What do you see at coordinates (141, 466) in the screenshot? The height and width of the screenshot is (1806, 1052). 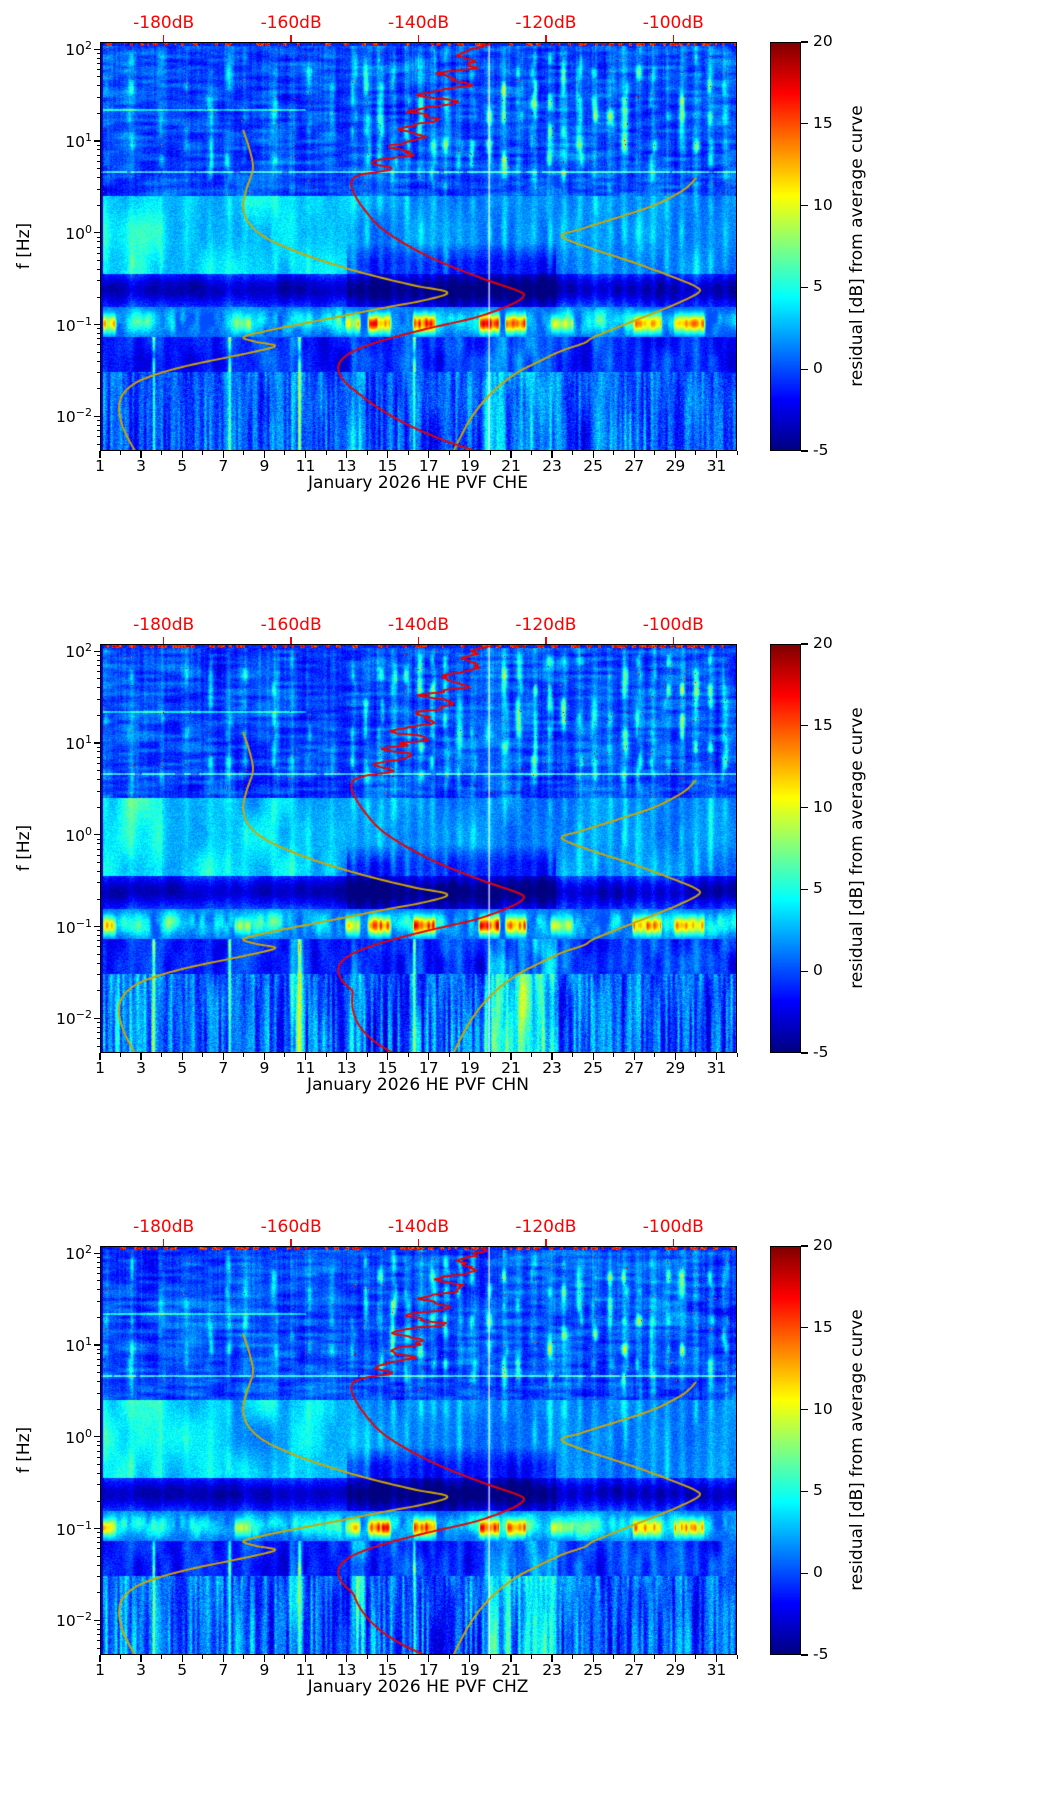 I see `x-tick-label: 3` at bounding box center [141, 466].